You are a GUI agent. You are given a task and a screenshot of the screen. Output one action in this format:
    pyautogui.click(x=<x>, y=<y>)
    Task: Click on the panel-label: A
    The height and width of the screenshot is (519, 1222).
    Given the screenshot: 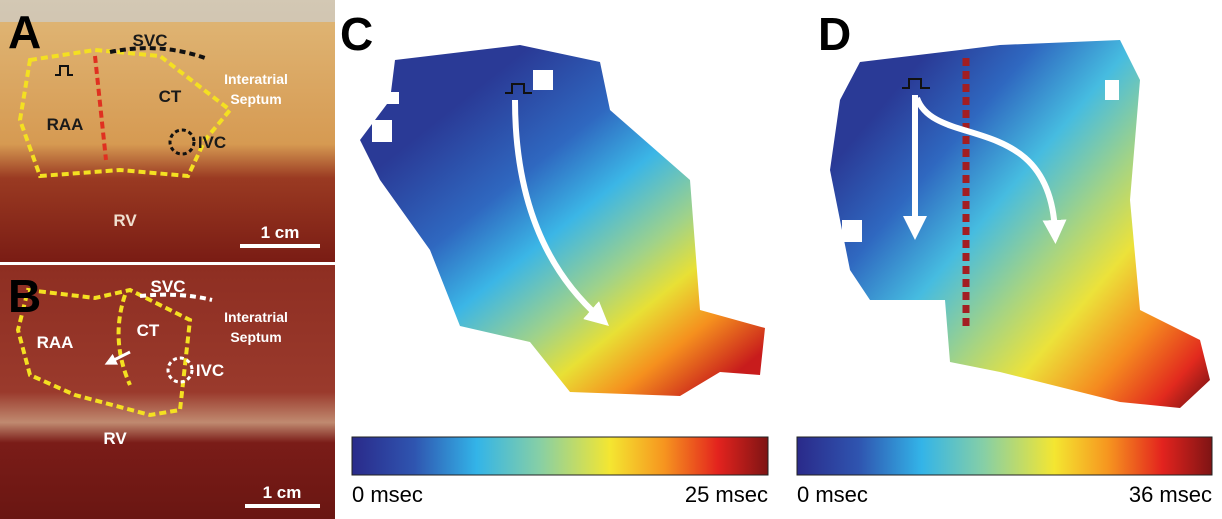 What is the action you would take?
    pyautogui.click(x=24, y=32)
    